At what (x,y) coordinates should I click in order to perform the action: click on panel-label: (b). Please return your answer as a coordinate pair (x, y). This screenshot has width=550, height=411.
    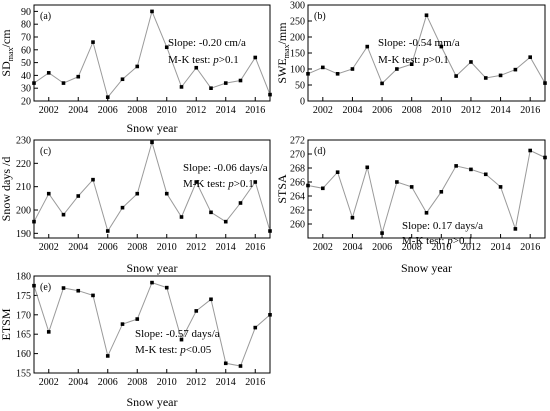
    Looking at the image, I should click on (320, 16).